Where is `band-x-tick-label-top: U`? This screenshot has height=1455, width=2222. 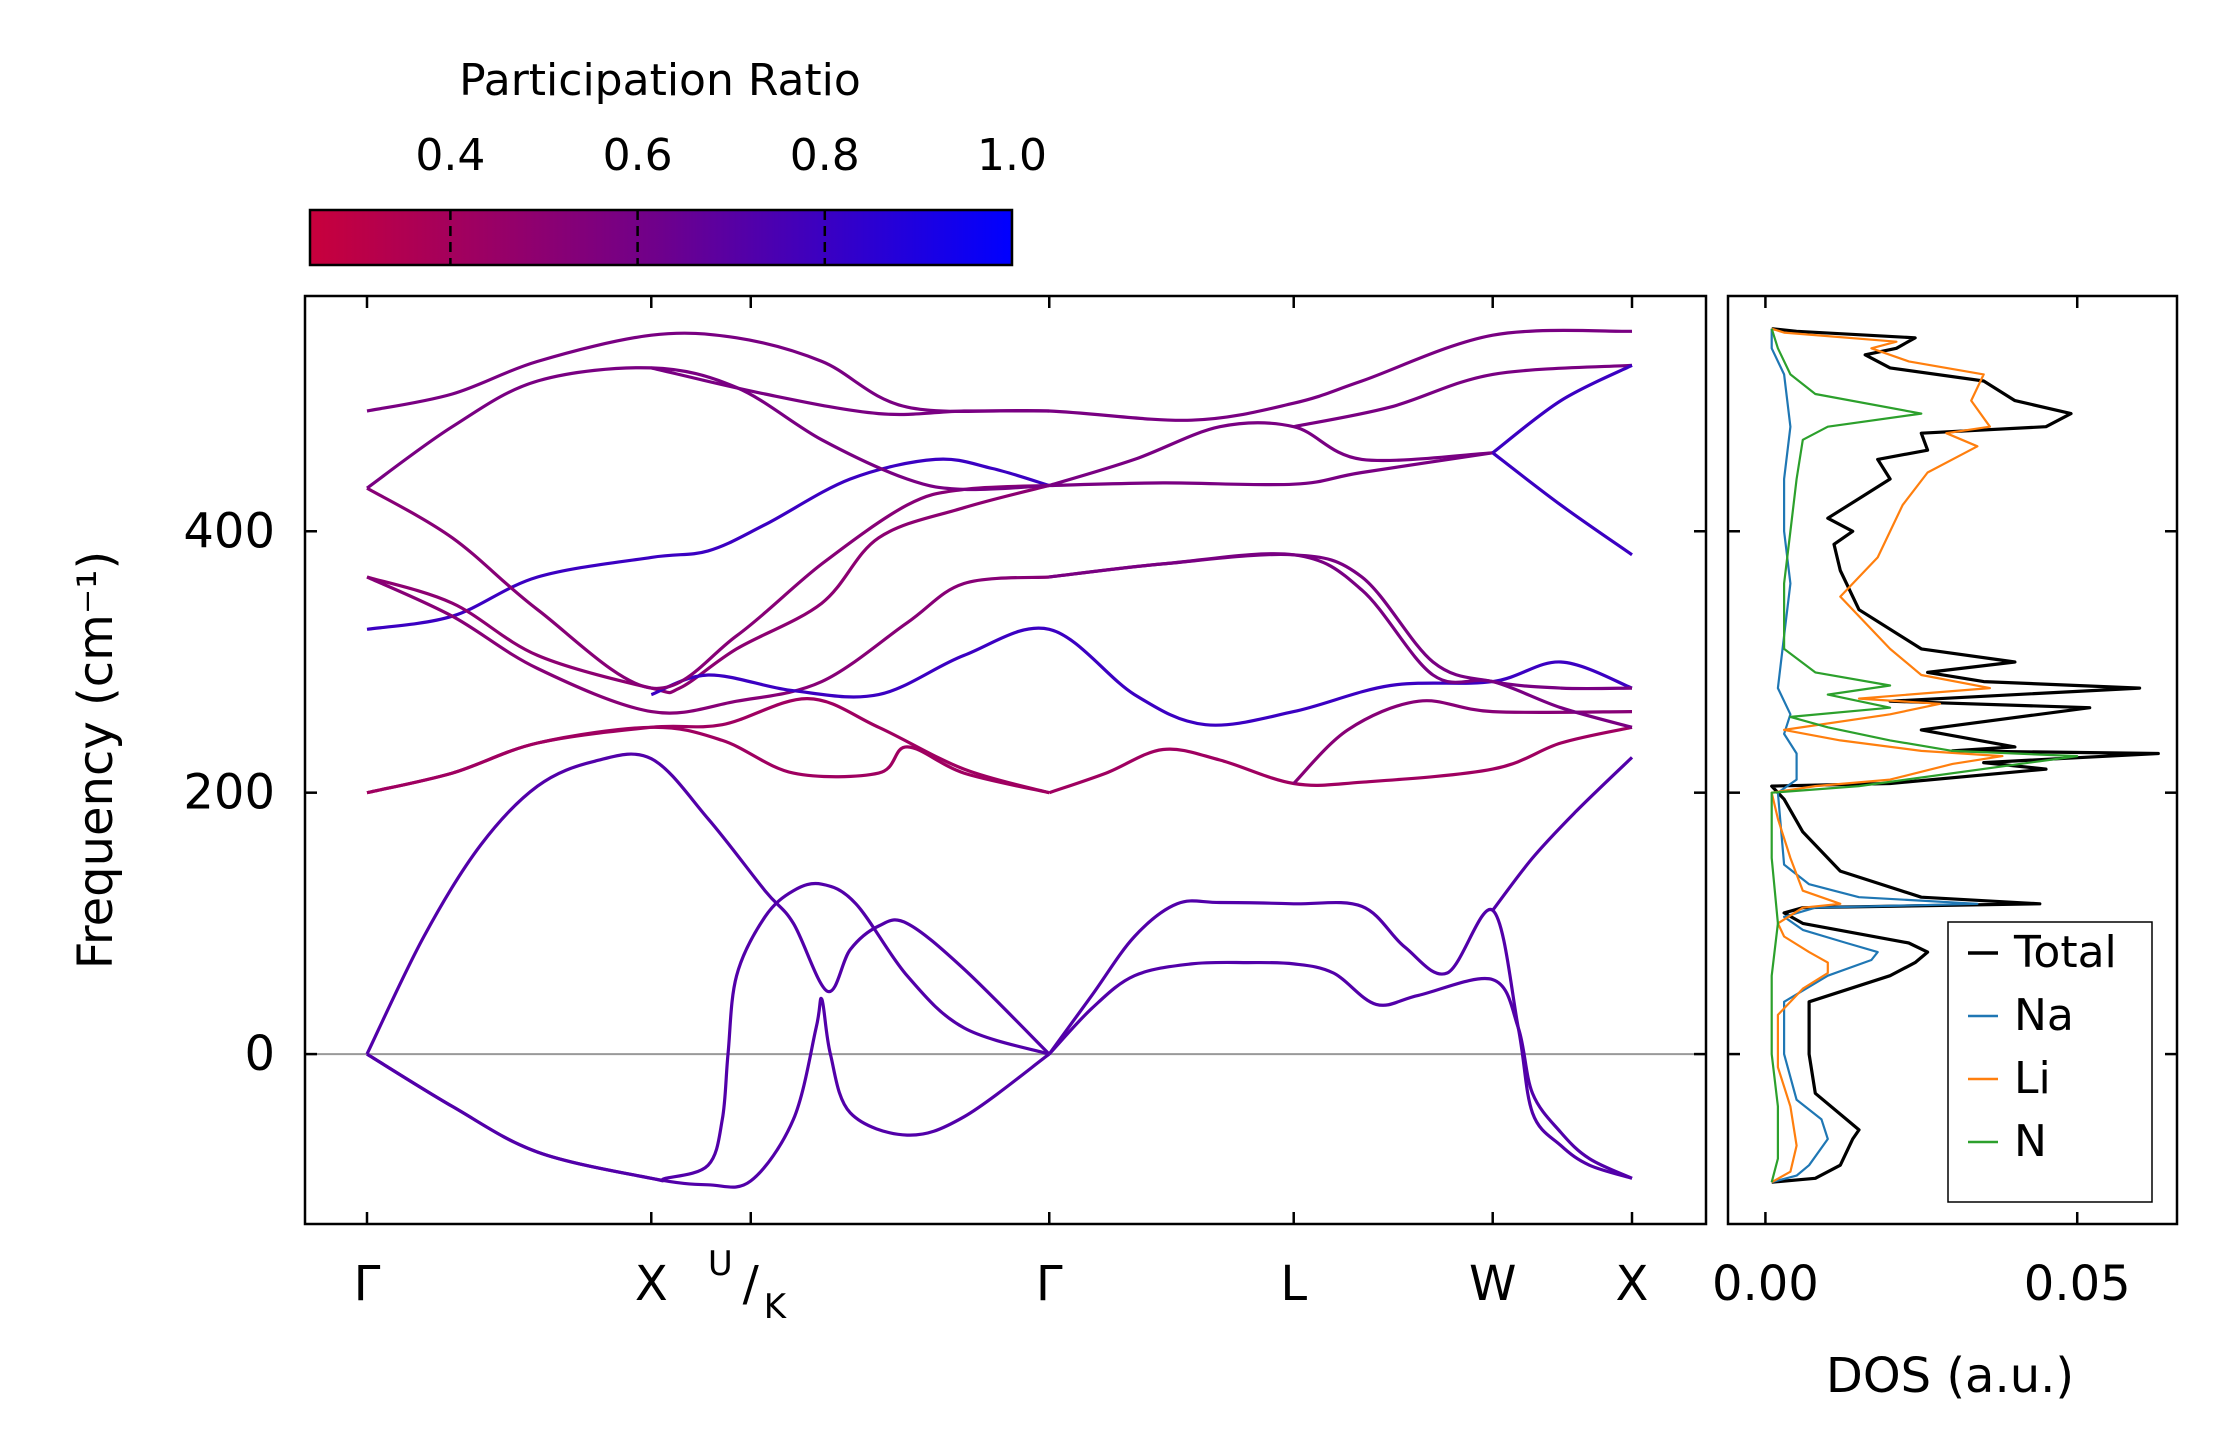
band-x-tick-label-top: U is located at coordinates (720, 1264).